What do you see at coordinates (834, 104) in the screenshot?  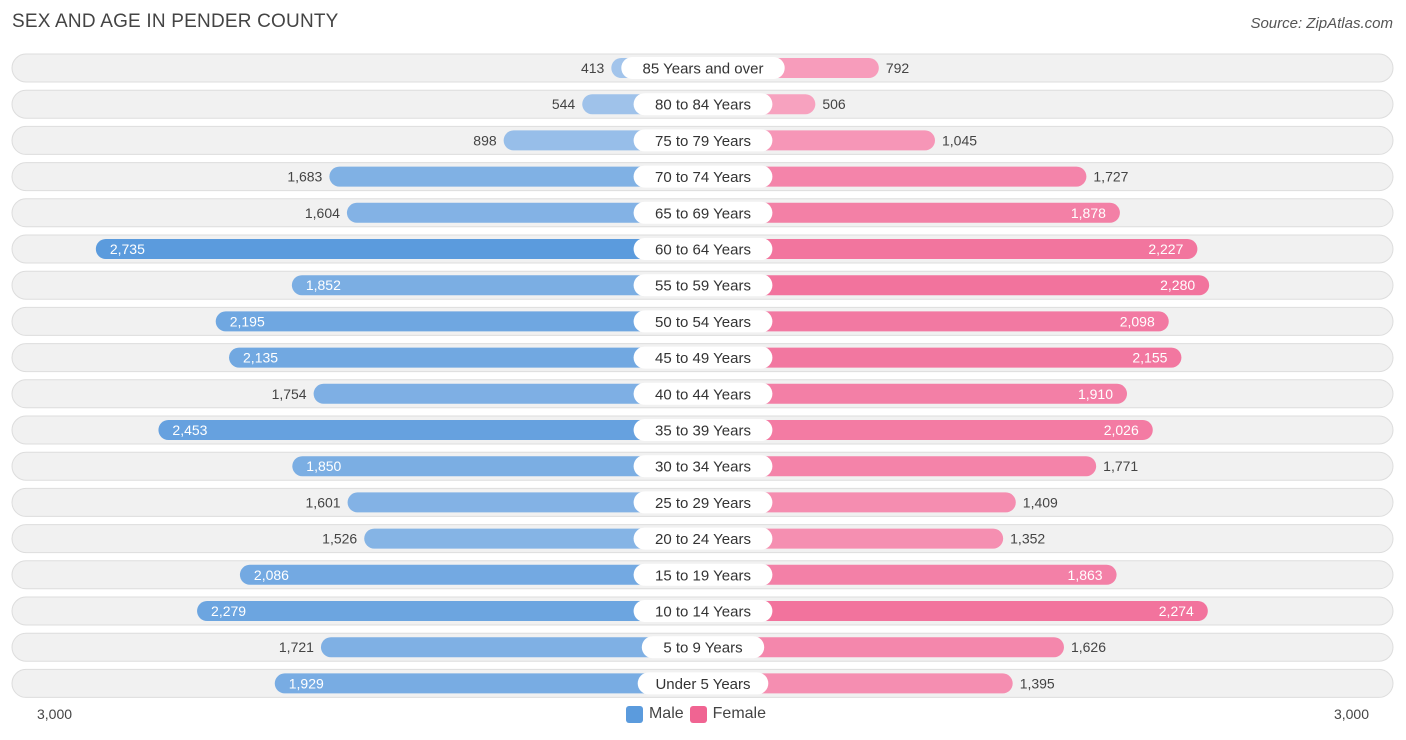 I see `female-value-label: 506` at bounding box center [834, 104].